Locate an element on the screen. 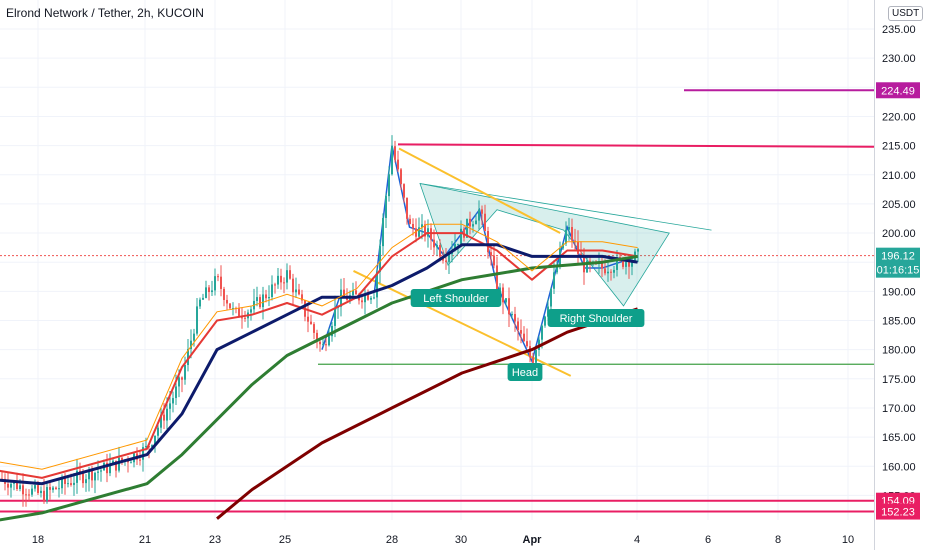 The image size is (932, 550). price-label-152-bg is located at coordinates (898, 511).